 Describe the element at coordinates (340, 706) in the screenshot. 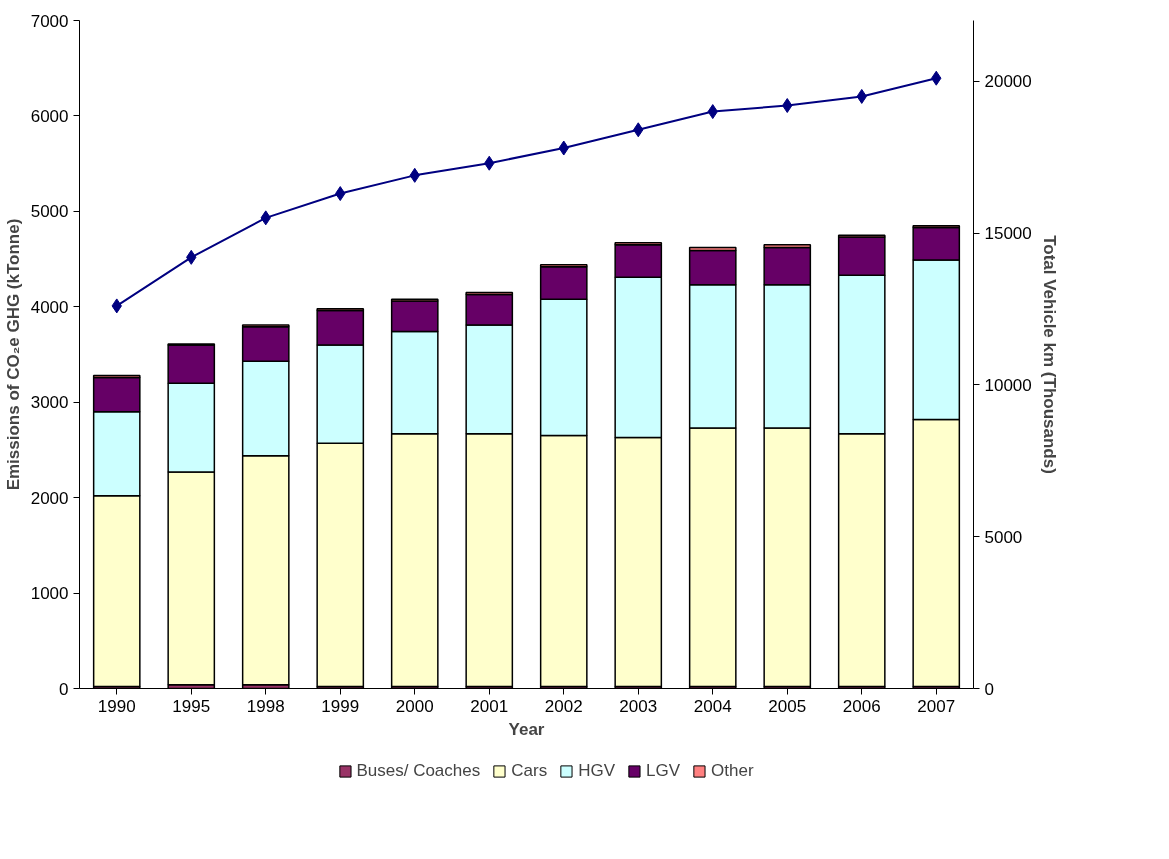

I see `x-tick-label: 1999` at that location.